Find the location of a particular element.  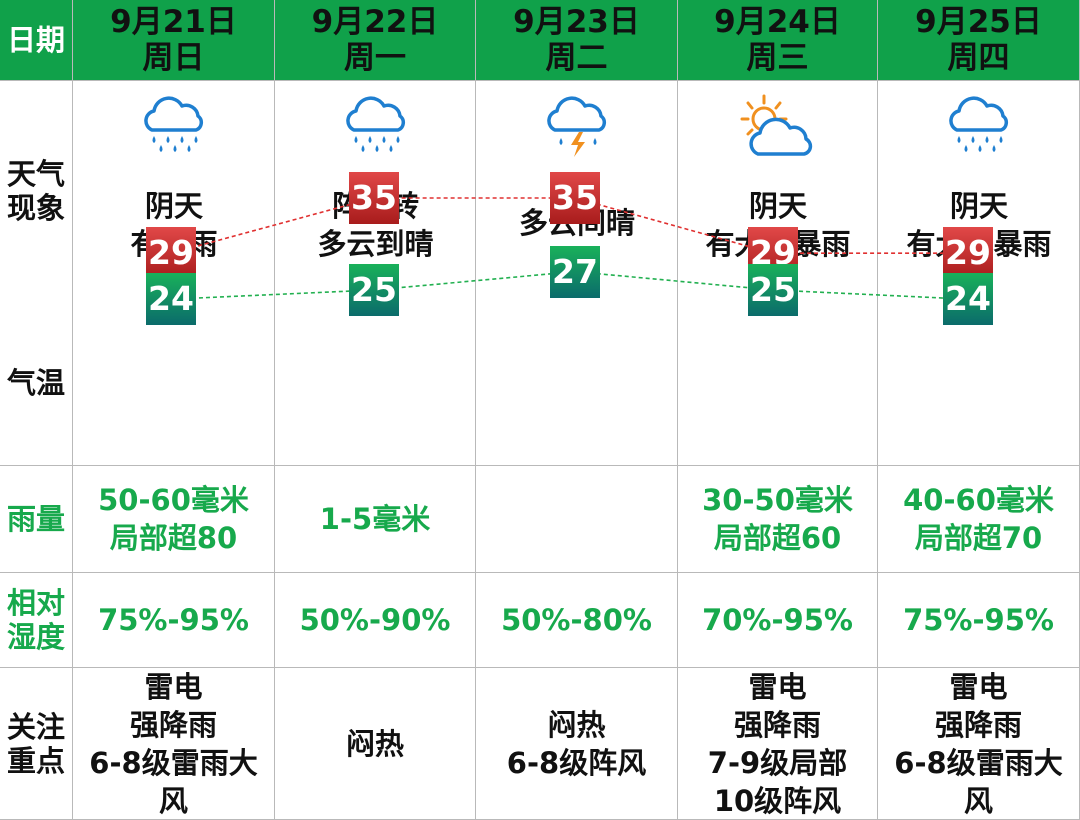

focus-cell-5: 雷电 强降雨 6-8级雷雨大风 is located at coordinates (979, 744).